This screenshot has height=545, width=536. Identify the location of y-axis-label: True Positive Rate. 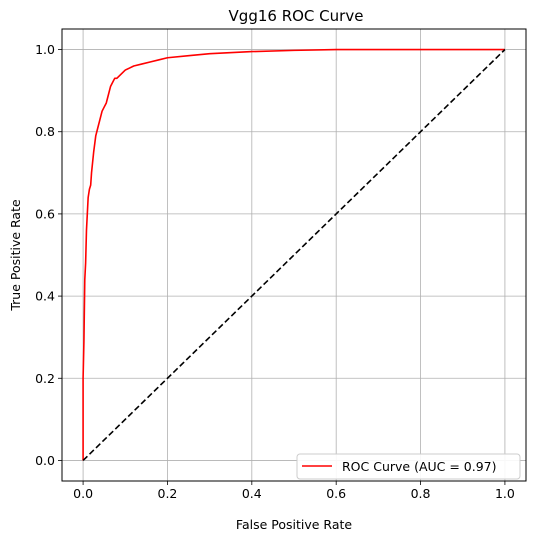
(15, 255).